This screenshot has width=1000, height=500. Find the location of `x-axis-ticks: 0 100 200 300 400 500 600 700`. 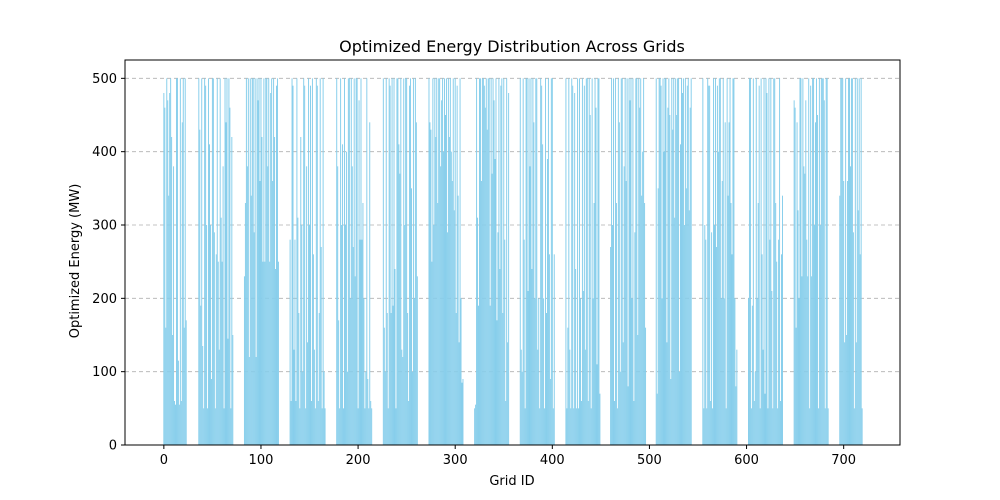

x-axis-ticks: 0 100 200 300 400 500 600 700 is located at coordinates (508, 456).